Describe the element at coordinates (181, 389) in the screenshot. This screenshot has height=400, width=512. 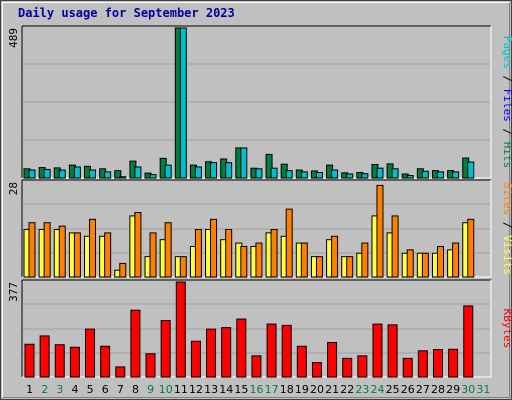
I see `day-label: 11` at that location.